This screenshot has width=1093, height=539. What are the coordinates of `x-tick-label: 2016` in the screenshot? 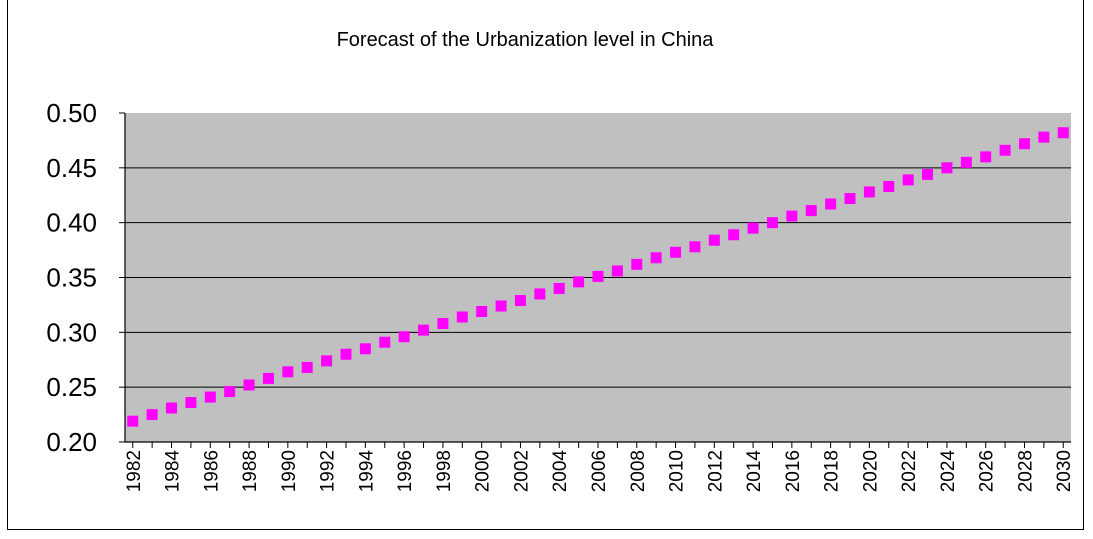 It's located at (793, 471).